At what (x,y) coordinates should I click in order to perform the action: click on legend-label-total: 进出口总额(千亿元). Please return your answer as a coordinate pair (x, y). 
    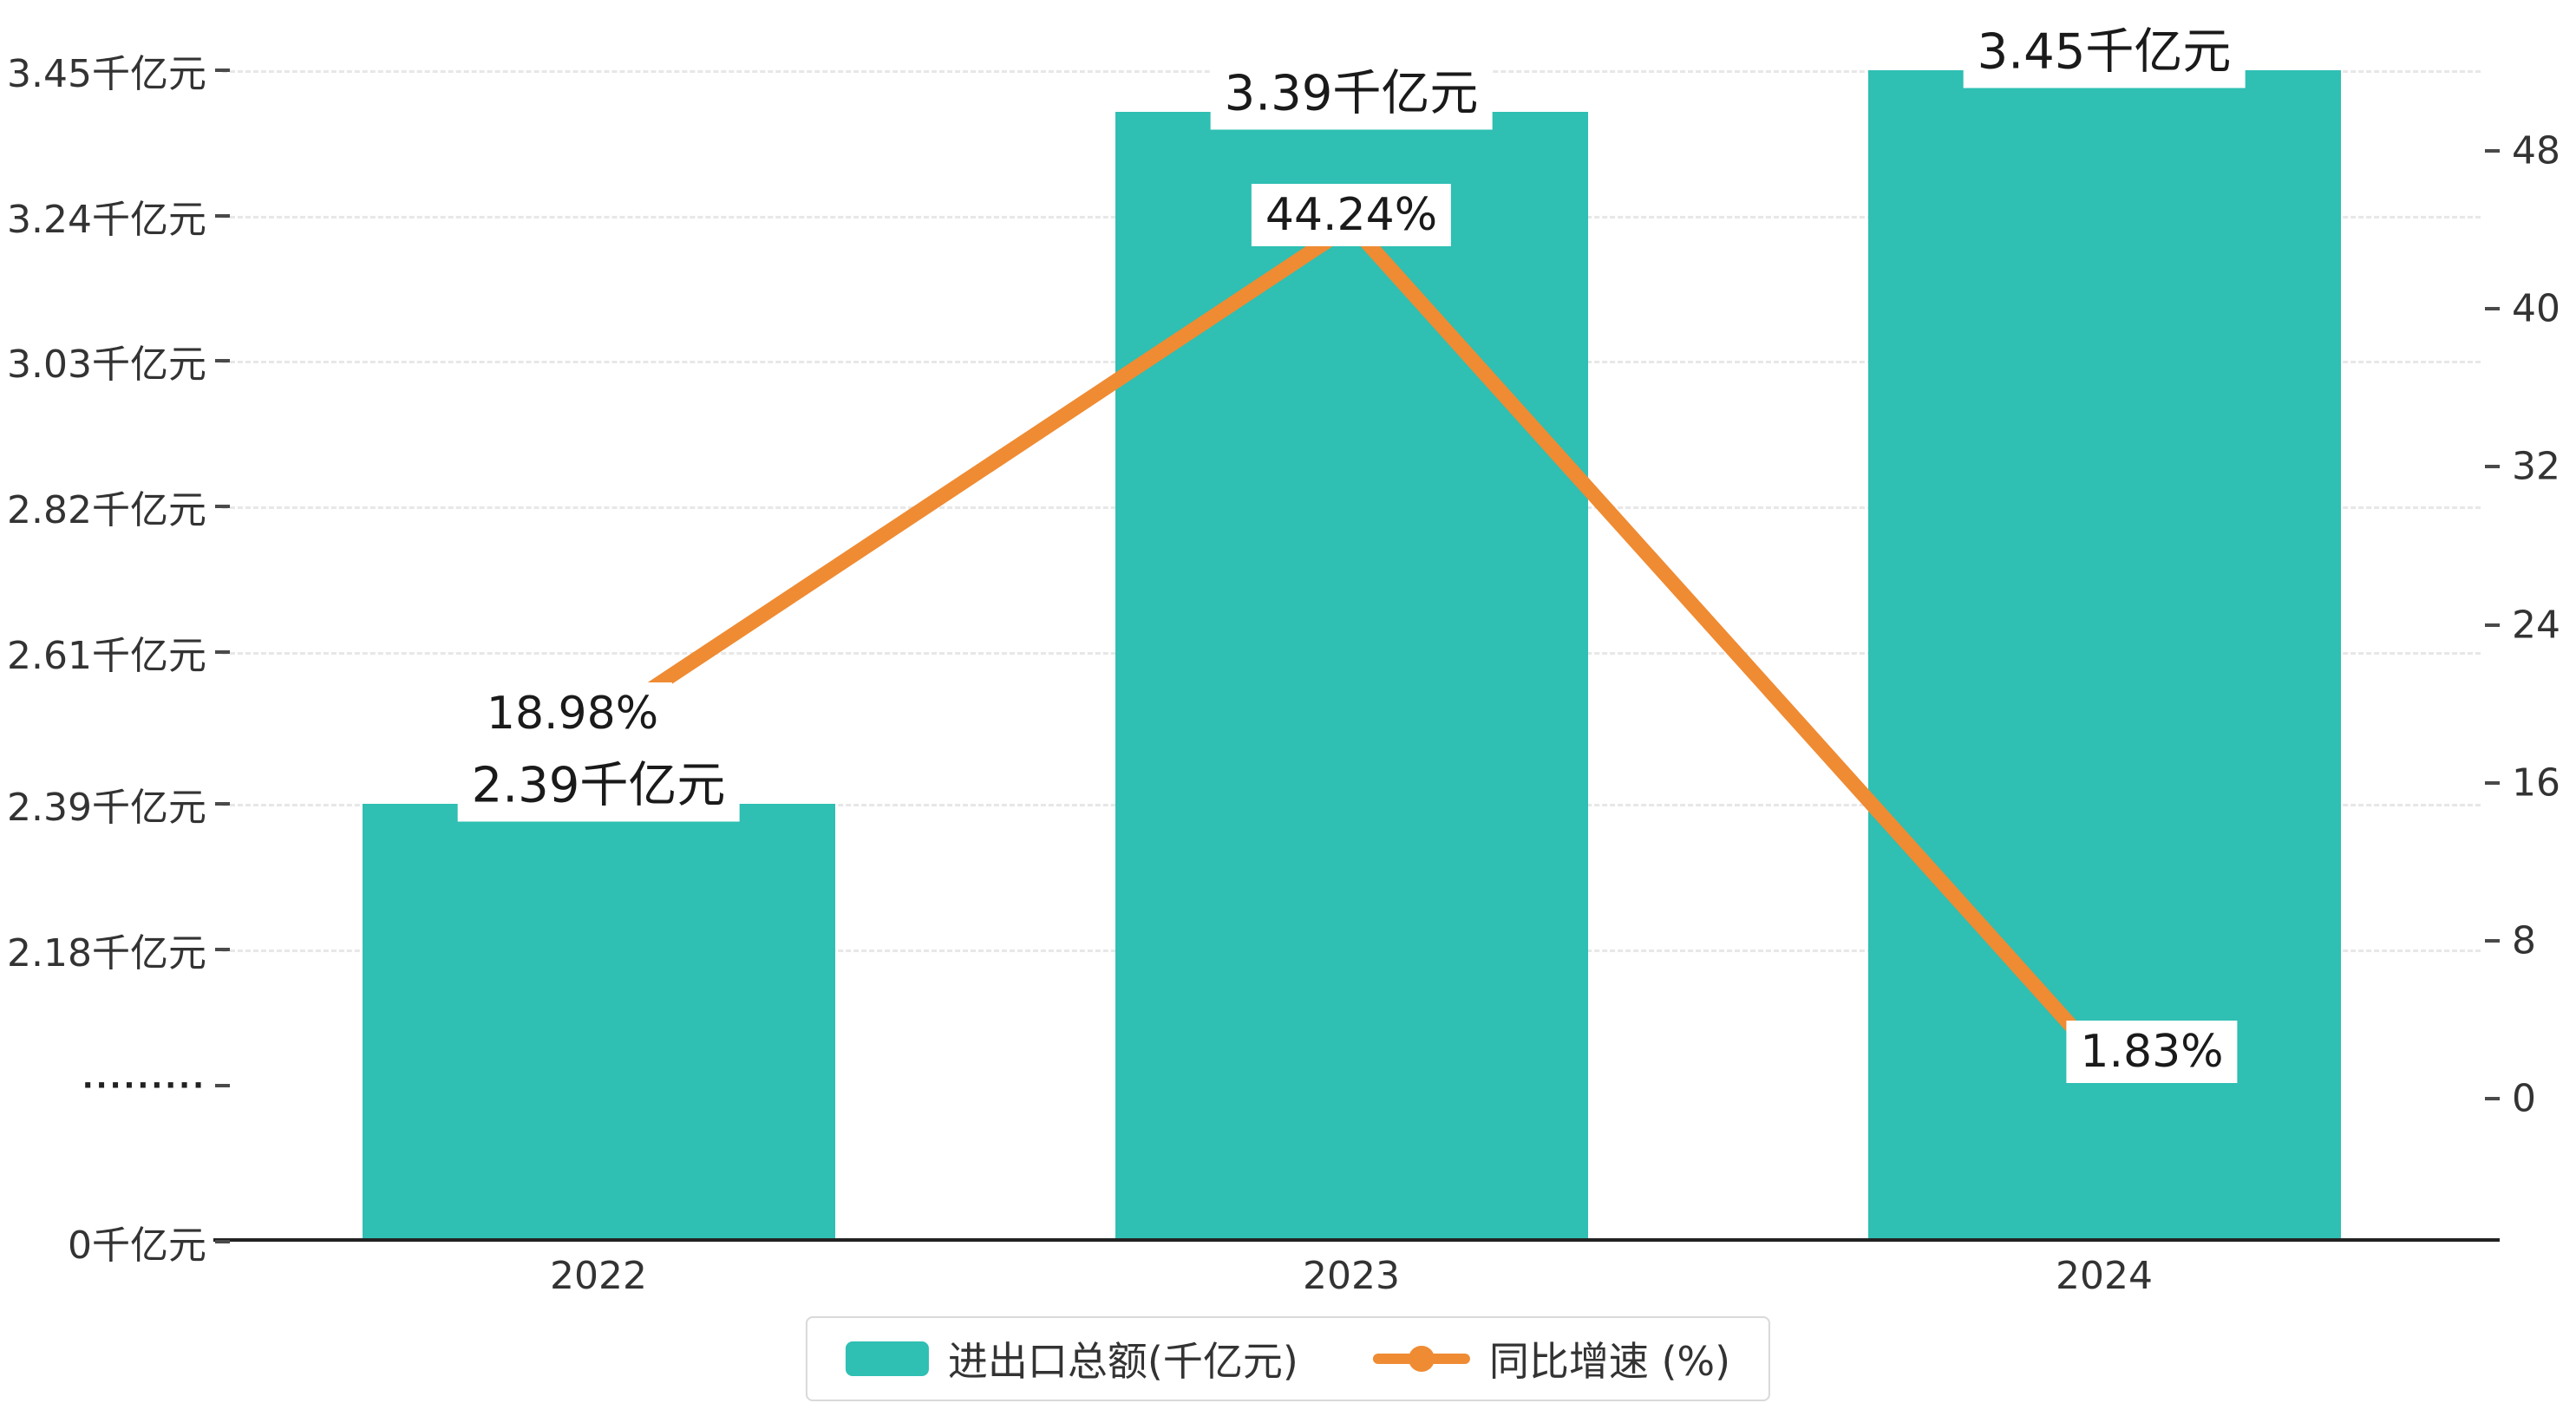
    Looking at the image, I should click on (1122, 1361).